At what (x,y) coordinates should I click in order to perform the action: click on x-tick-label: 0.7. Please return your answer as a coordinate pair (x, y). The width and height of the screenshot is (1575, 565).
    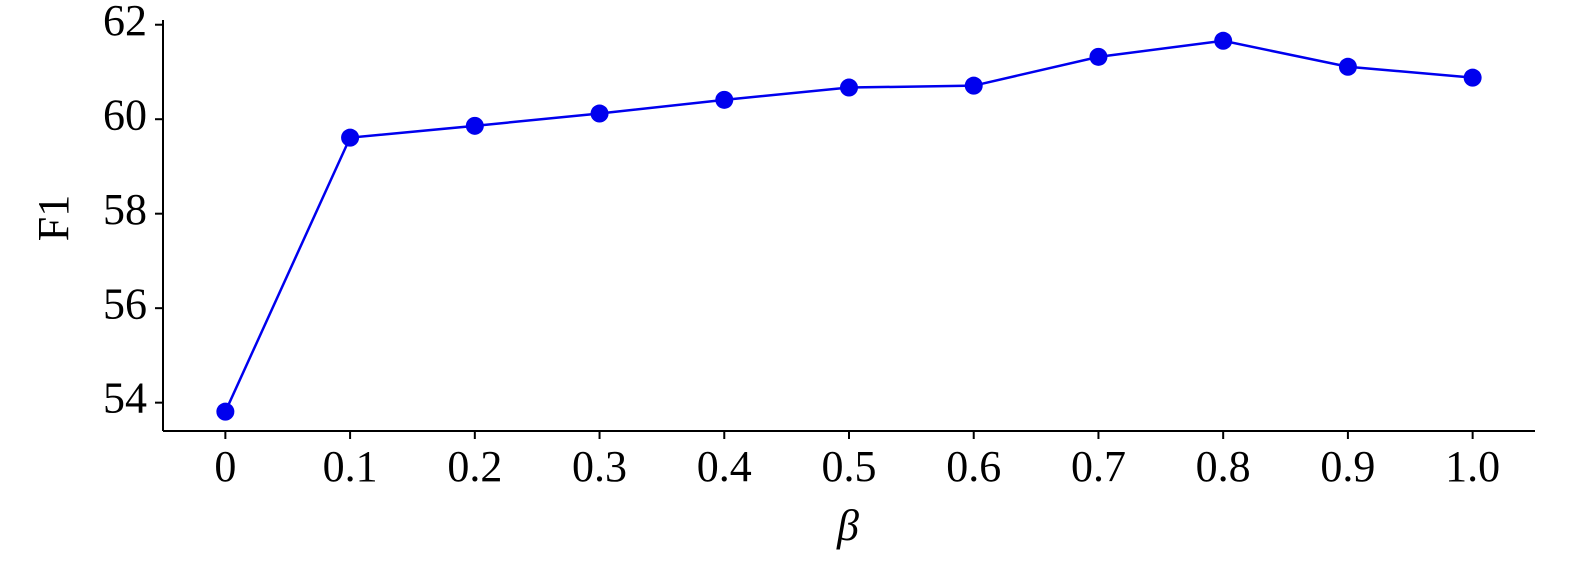
    Looking at the image, I should click on (1098, 466).